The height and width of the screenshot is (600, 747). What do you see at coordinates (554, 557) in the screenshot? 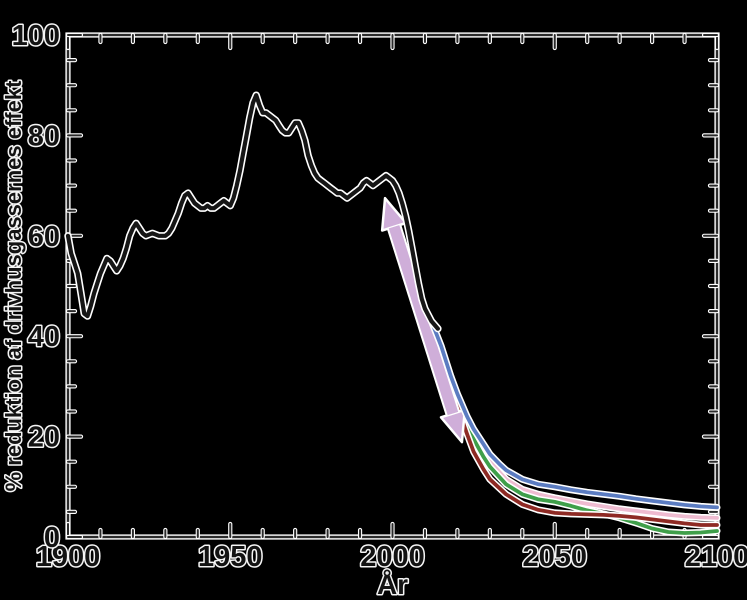
I see `x-tick-label: 2050` at bounding box center [554, 557].